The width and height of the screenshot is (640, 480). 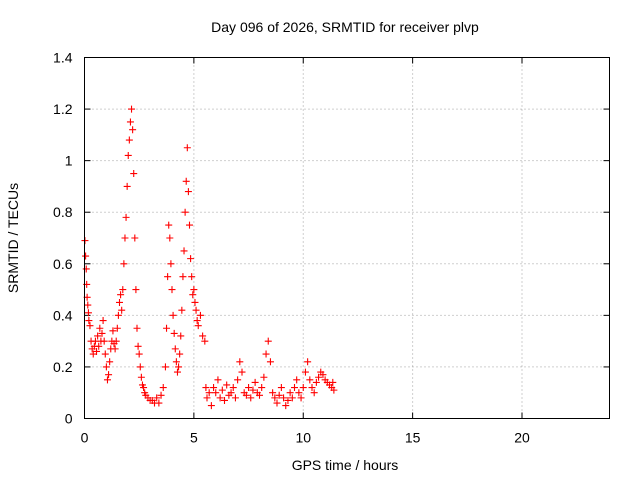 I want to click on x-tick-label: 20, so click(x=522, y=438).